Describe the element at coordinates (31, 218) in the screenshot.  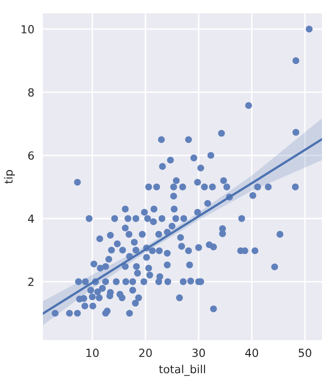
I see `y-tick-label: 4` at that location.